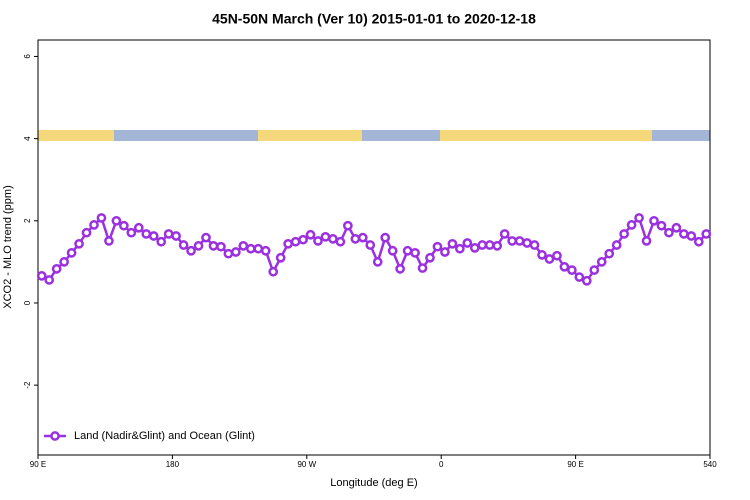 This screenshot has height=500, width=750. What do you see at coordinates (164, 436) in the screenshot?
I see `legend-label: Land (Nadir&Glint) and Ocean (Glint)` at bounding box center [164, 436].